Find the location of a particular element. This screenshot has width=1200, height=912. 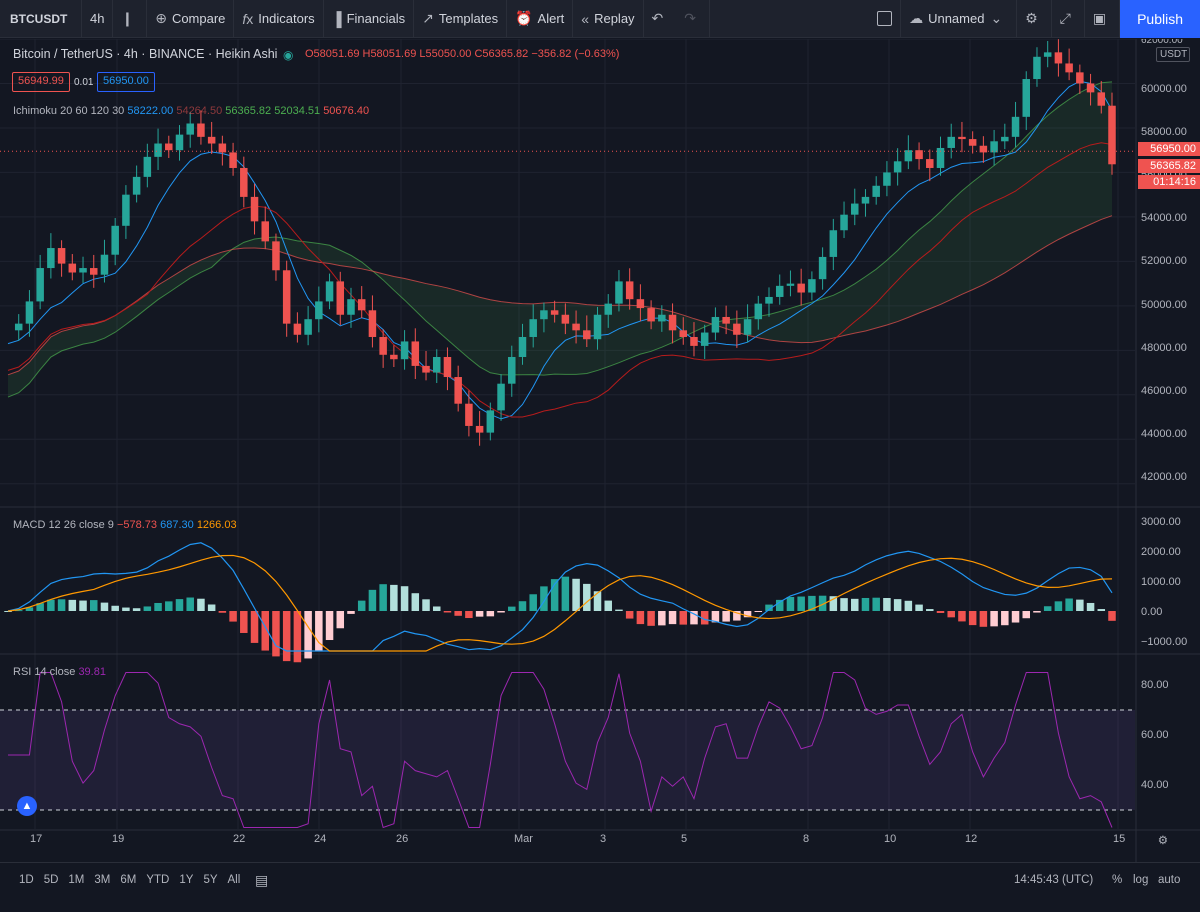

bar-chart-icon: ▐ is located at coordinates (336, 18).